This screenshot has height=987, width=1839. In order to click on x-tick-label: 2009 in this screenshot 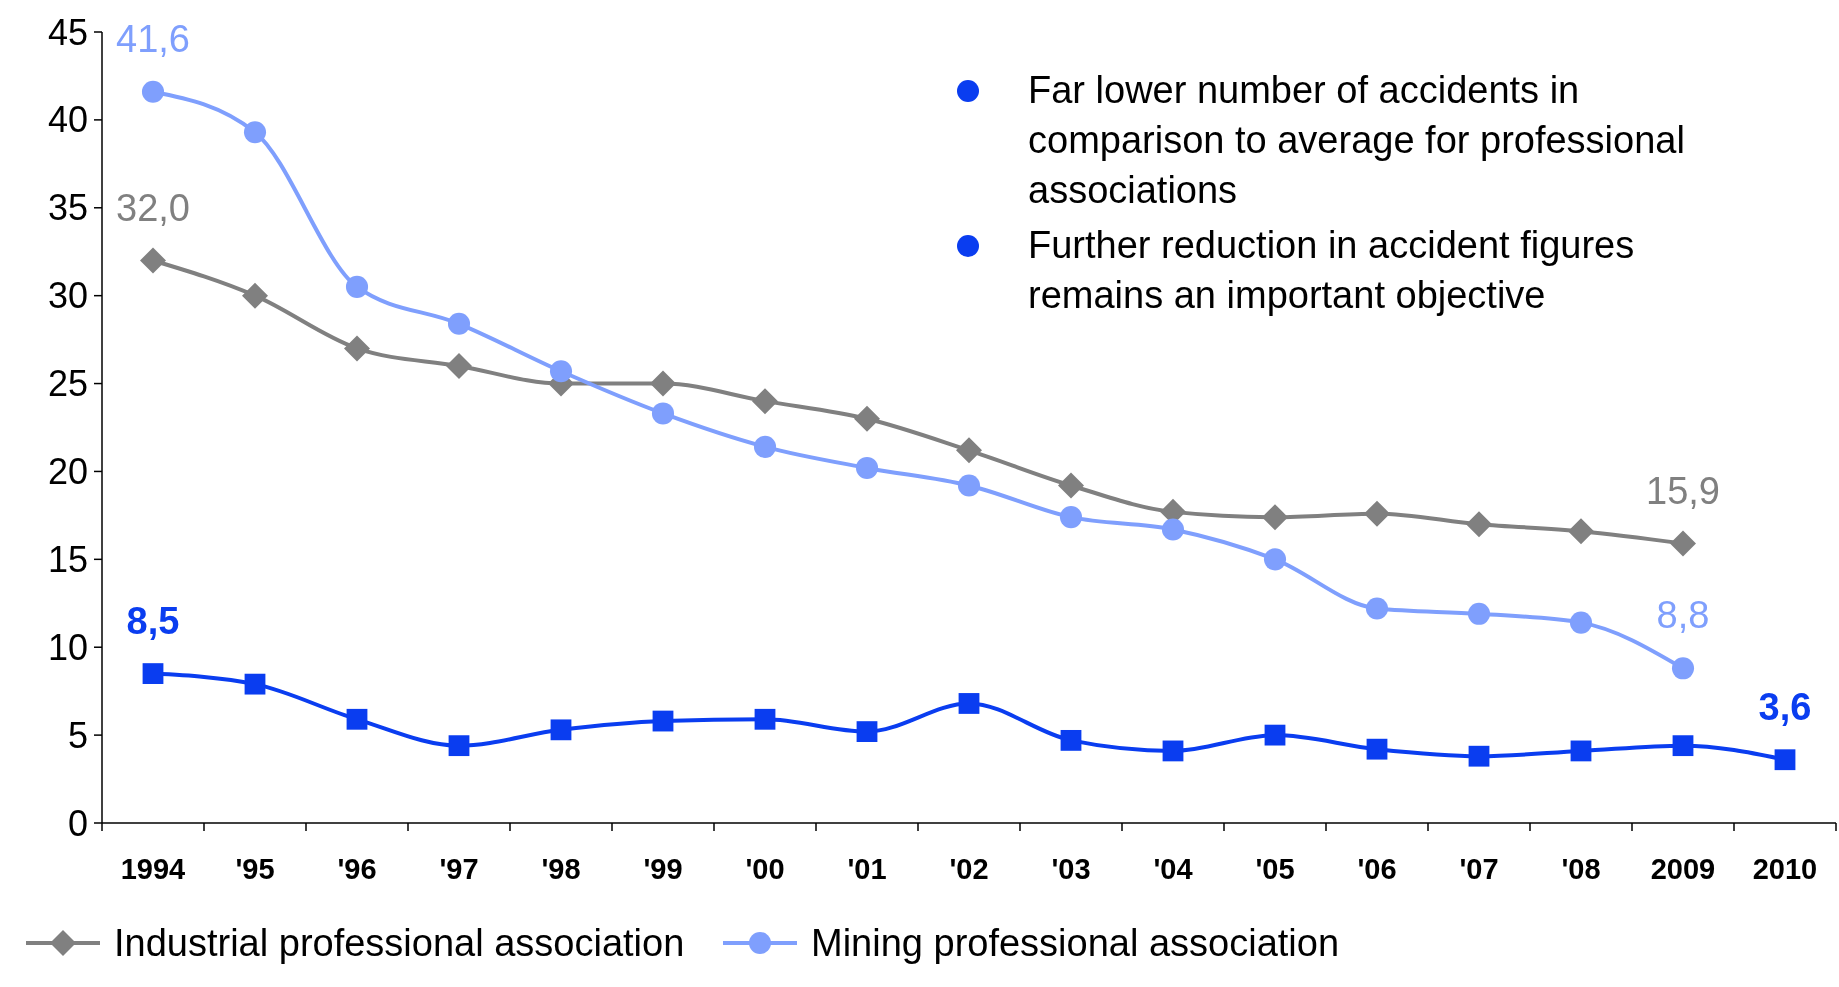, I will do `click(1683, 869)`.